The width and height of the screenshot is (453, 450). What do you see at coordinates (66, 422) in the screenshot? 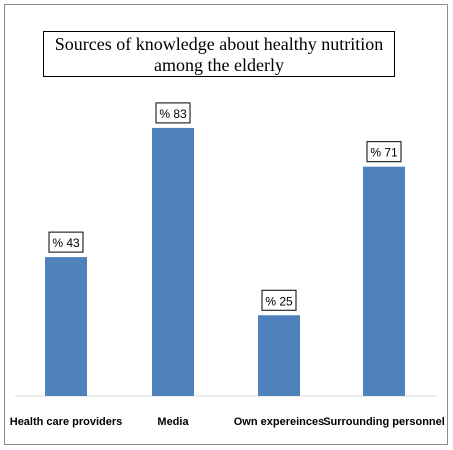
I see `category-label-0: Health care providers` at bounding box center [66, 422].